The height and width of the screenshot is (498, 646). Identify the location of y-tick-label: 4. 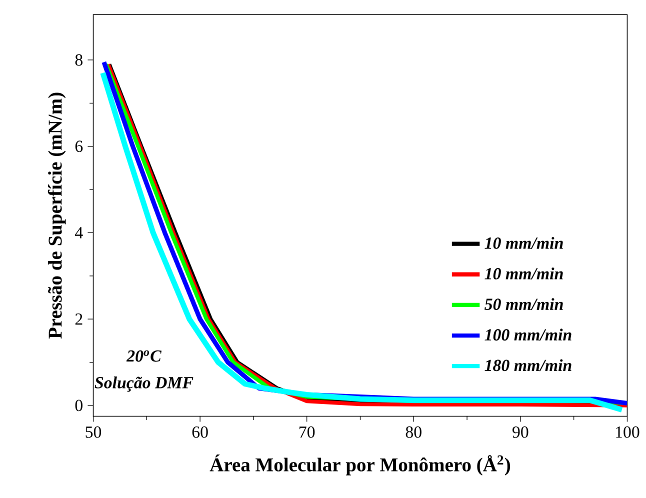
(79, 232).